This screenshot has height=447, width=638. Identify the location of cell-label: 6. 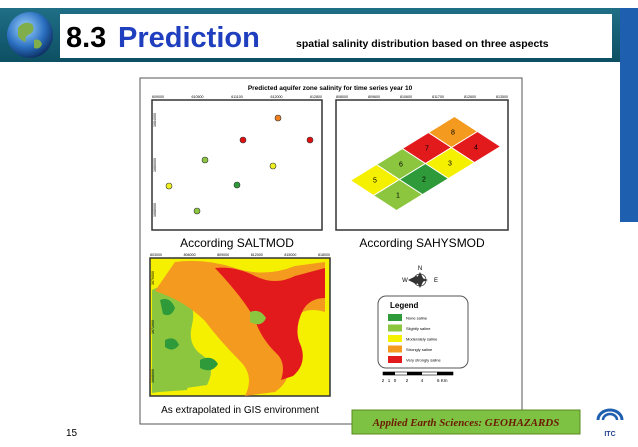
(401, 165).